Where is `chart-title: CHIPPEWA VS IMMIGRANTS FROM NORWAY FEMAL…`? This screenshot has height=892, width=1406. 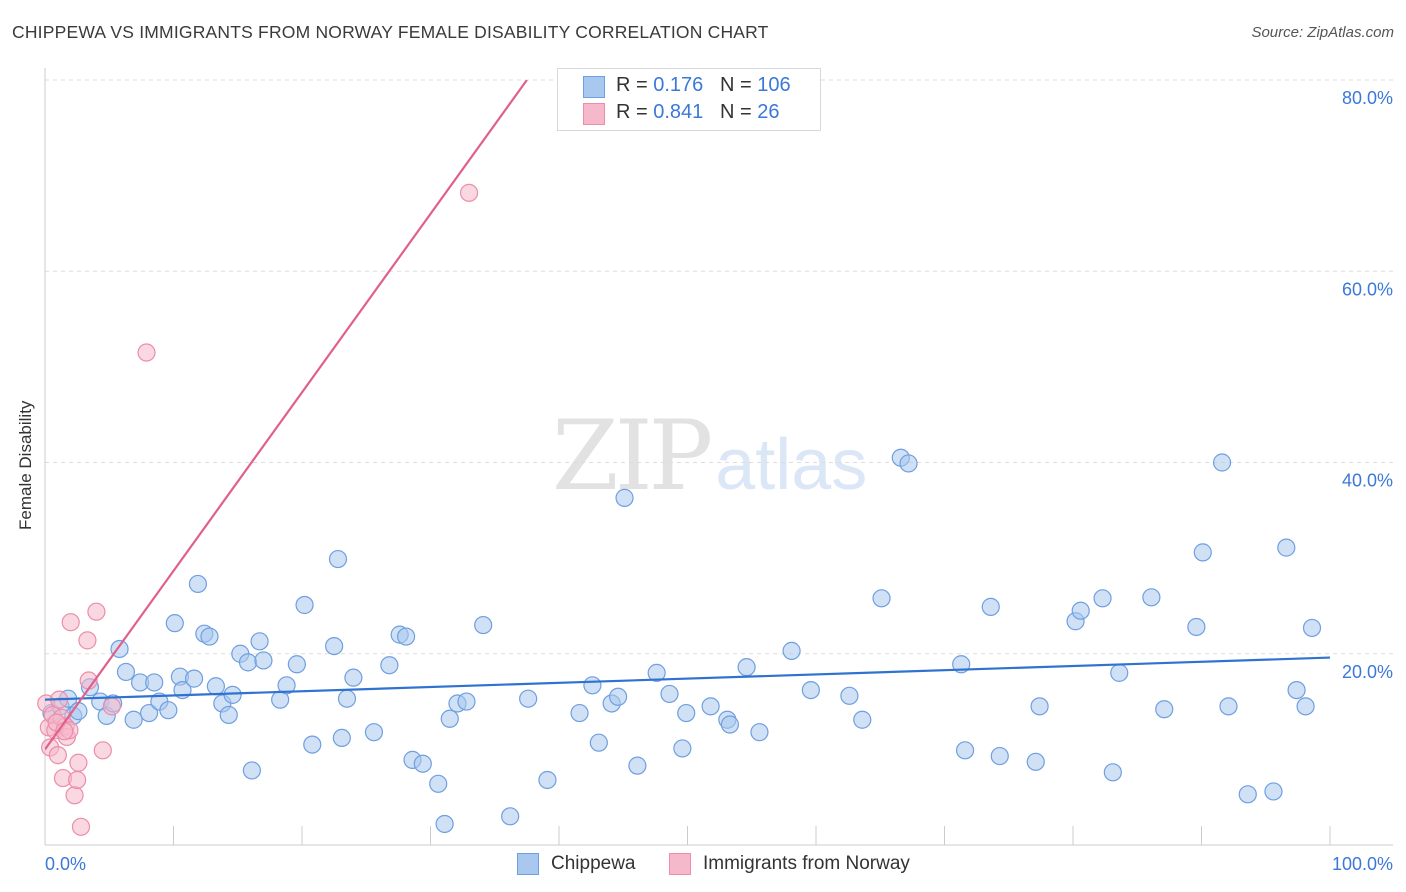 chart-title: CHIPPEWA VS IMMIGRANTS FROM NORWAY FEMAL… is located at coordinates (390, 32).